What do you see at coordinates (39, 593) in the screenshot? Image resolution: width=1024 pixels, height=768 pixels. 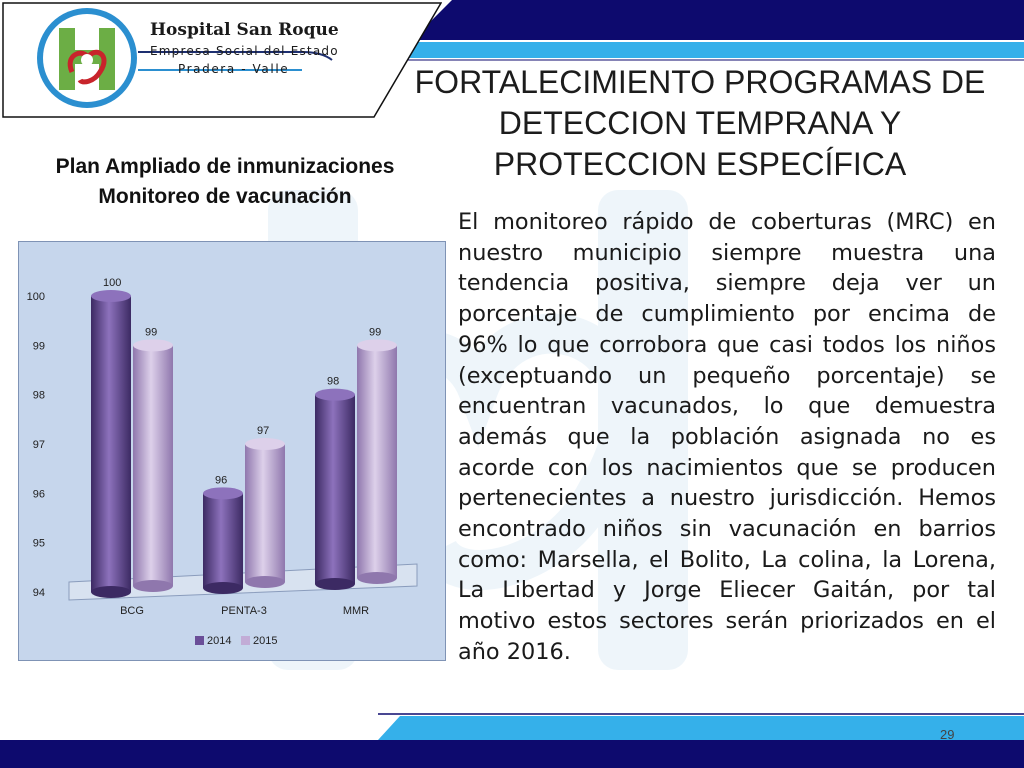 I see `y-tick-label: 94` at bounding box center [39, 593].